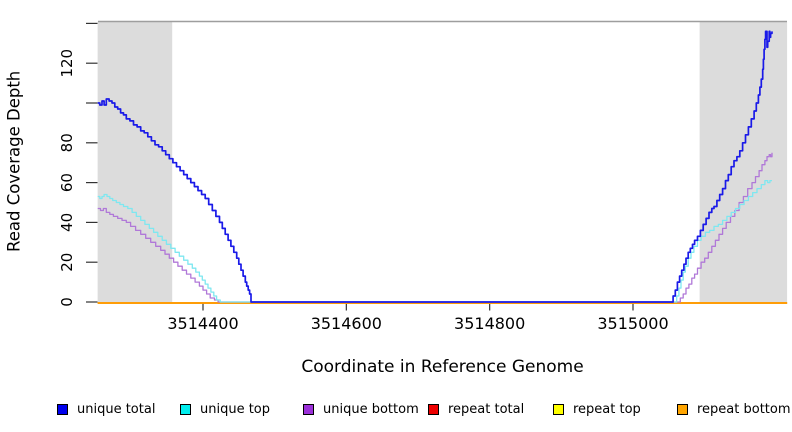  Describe the element at coordinates (67, 182) in the screenshot. I see `y-tick-label: 60` at that location.